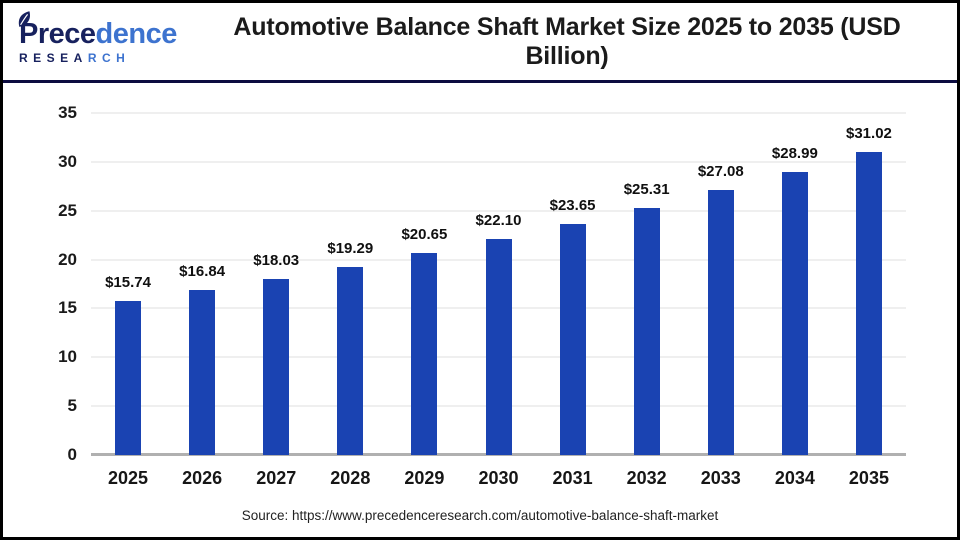 The width and height of the screenshot is (960, 540). I want to click on x-tick-label-2025: 2025, so click(128, 478).